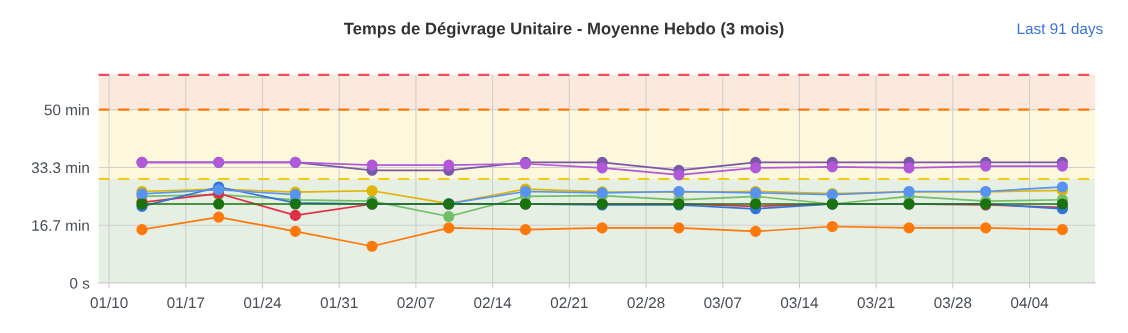 This screenshot has width=1128, height=333. What do you see at coordinates (876, 302) in the screenshot?
I see `x-tick-label: 03/21` at bounding box center [876, 302].